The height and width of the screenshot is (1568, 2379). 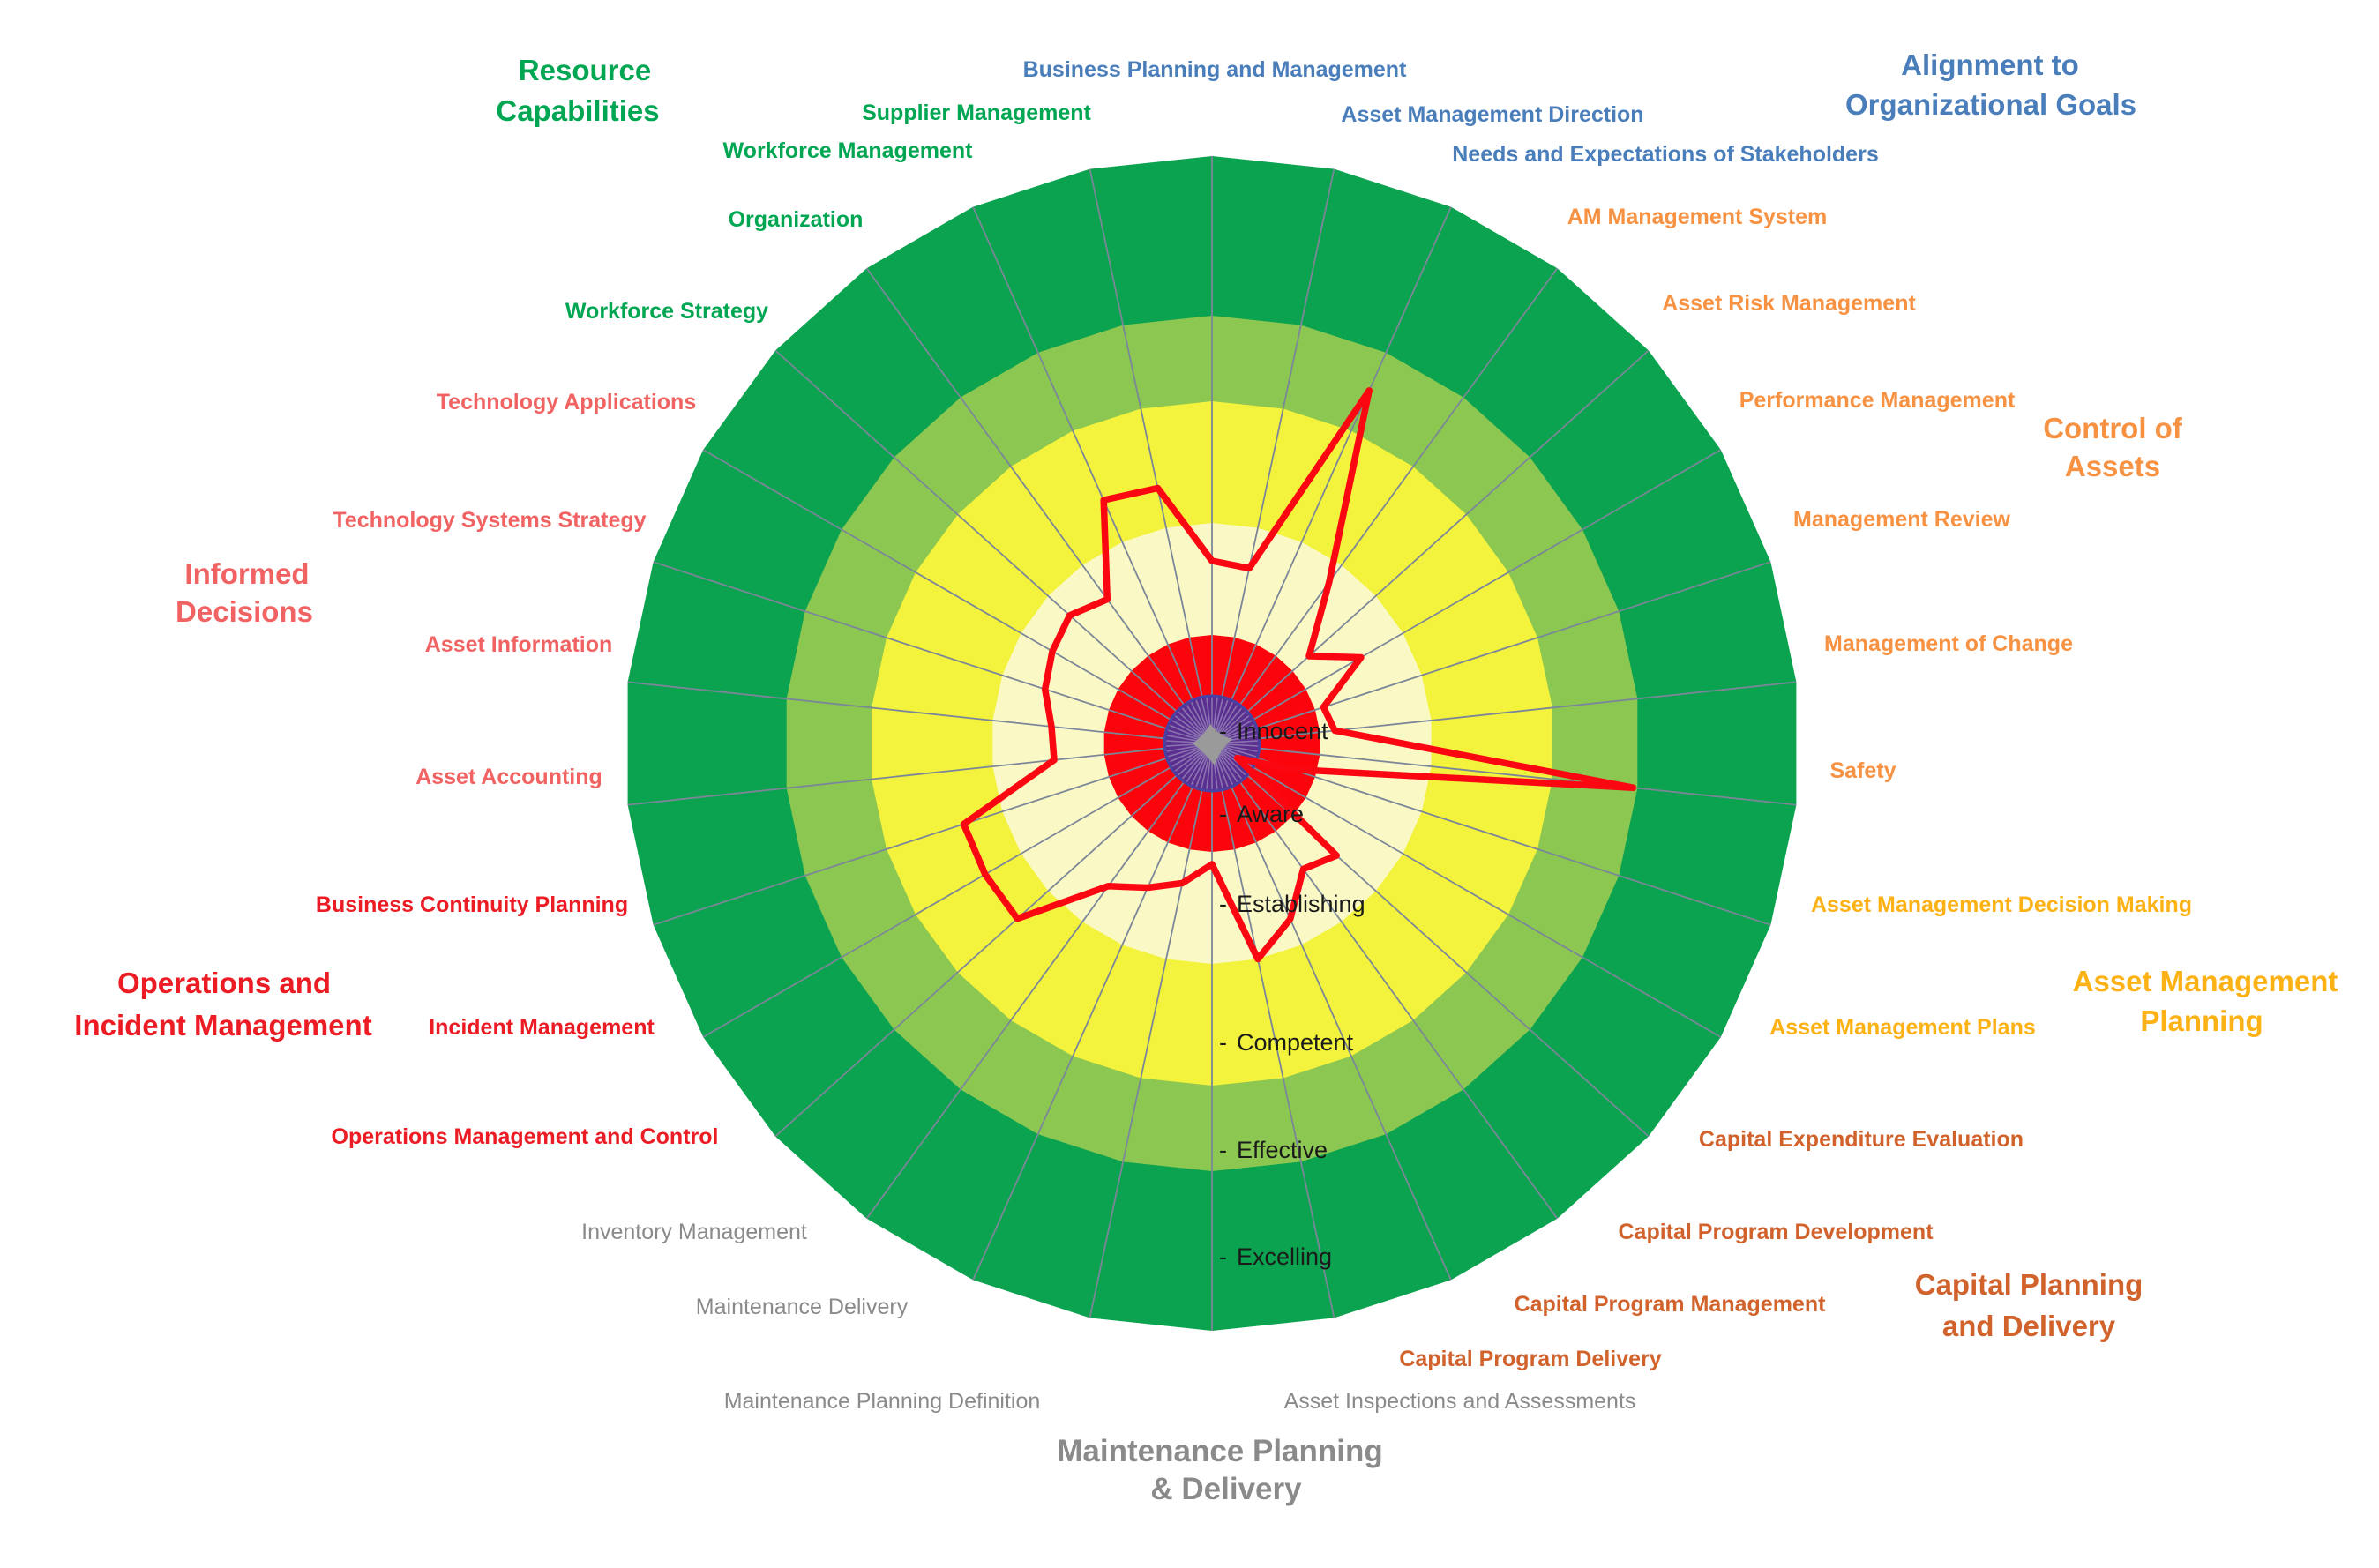 I want to click on svg-text: Asset Accounting, so click(x=509, y=777).